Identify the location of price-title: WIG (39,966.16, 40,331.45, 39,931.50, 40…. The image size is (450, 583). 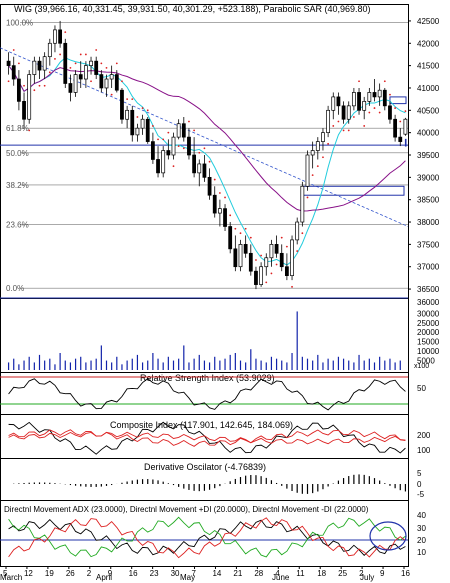
(192, 9).